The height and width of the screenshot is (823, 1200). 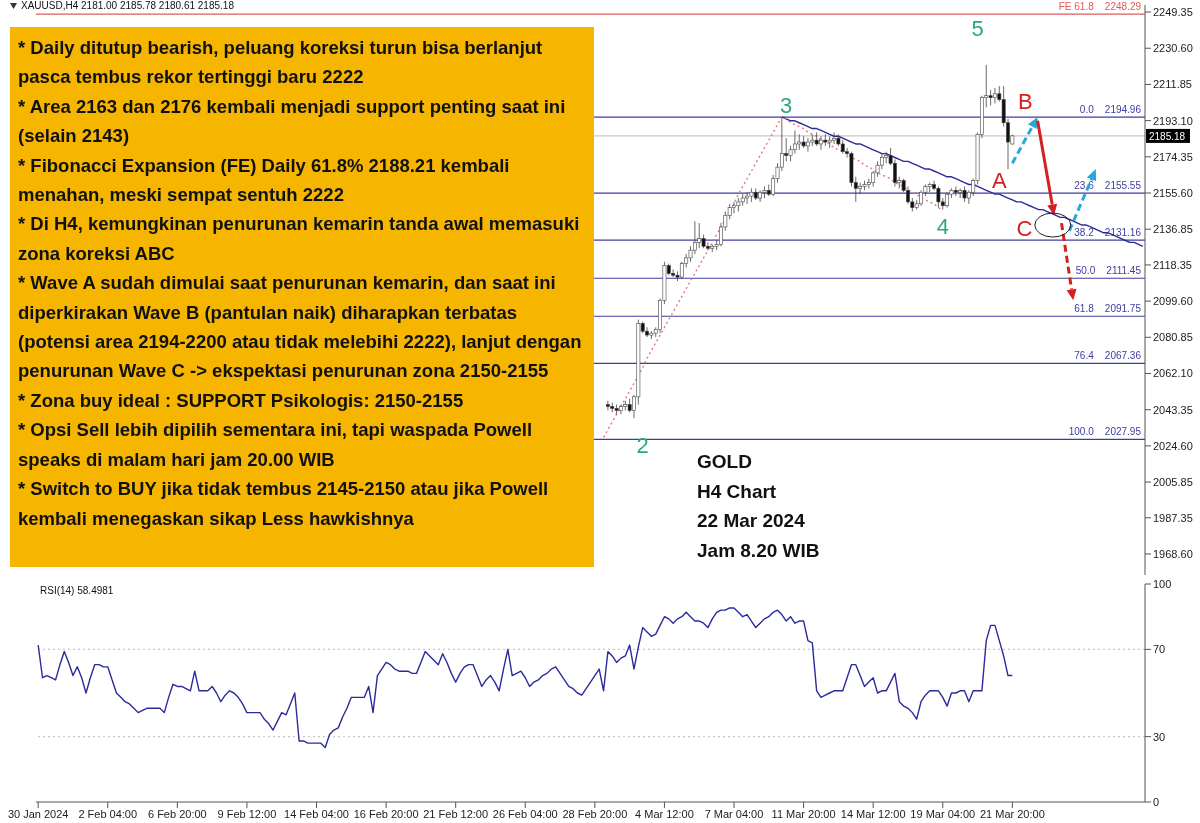 I want to click on annotation: 2, so click(x=642, y=445).